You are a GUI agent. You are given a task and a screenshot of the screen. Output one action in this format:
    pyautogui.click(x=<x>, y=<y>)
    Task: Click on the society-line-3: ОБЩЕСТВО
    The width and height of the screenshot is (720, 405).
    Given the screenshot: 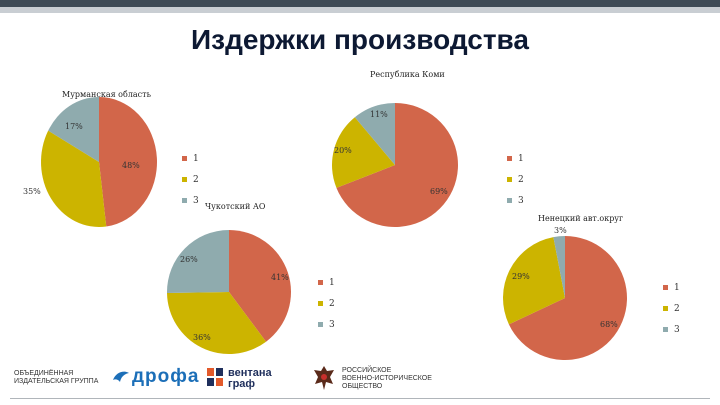 What is the action you would take?
    pyautogui.click(x=362, y=386)
    